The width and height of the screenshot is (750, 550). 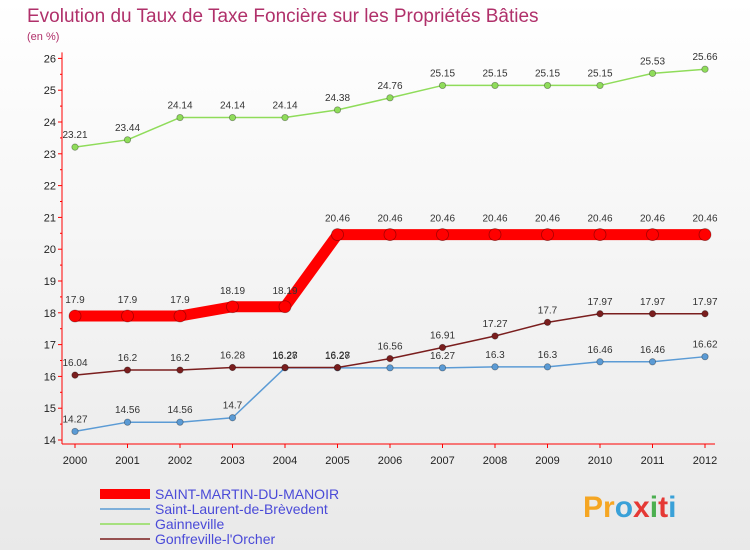 What do you see at coordinates (189, 524) in the screenshot?
I see `legend-label: Gainneville` at bounding box center [189, 524].